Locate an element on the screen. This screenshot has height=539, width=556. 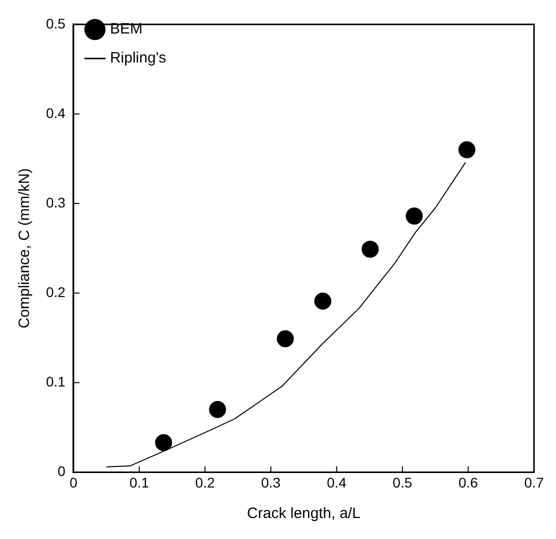
x-tick-label: 0.3 is located at coordinates (271, 482).